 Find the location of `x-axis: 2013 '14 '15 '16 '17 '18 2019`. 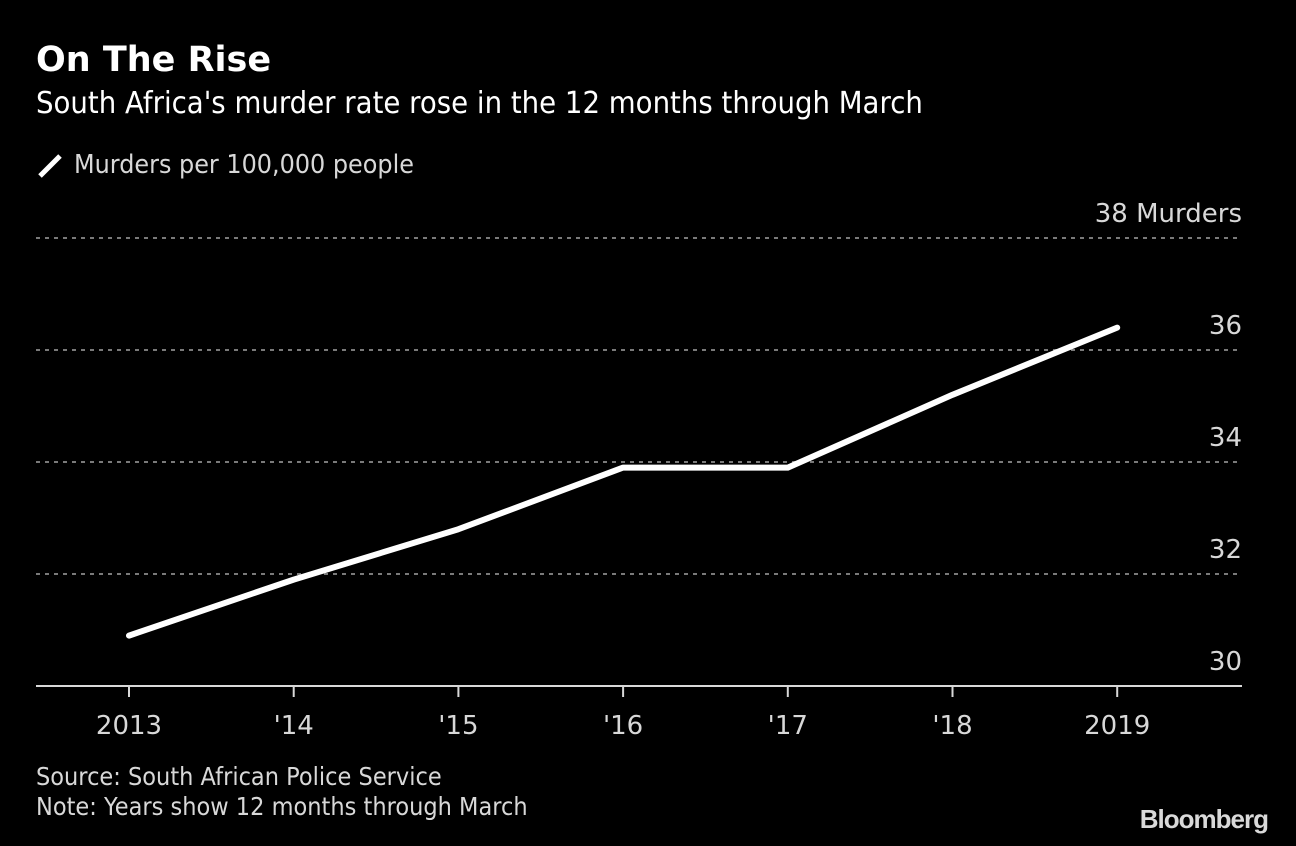

x-axis: 2013 '14 '15 '16 '17 '18 2019 is located at coordinates (639, 713).